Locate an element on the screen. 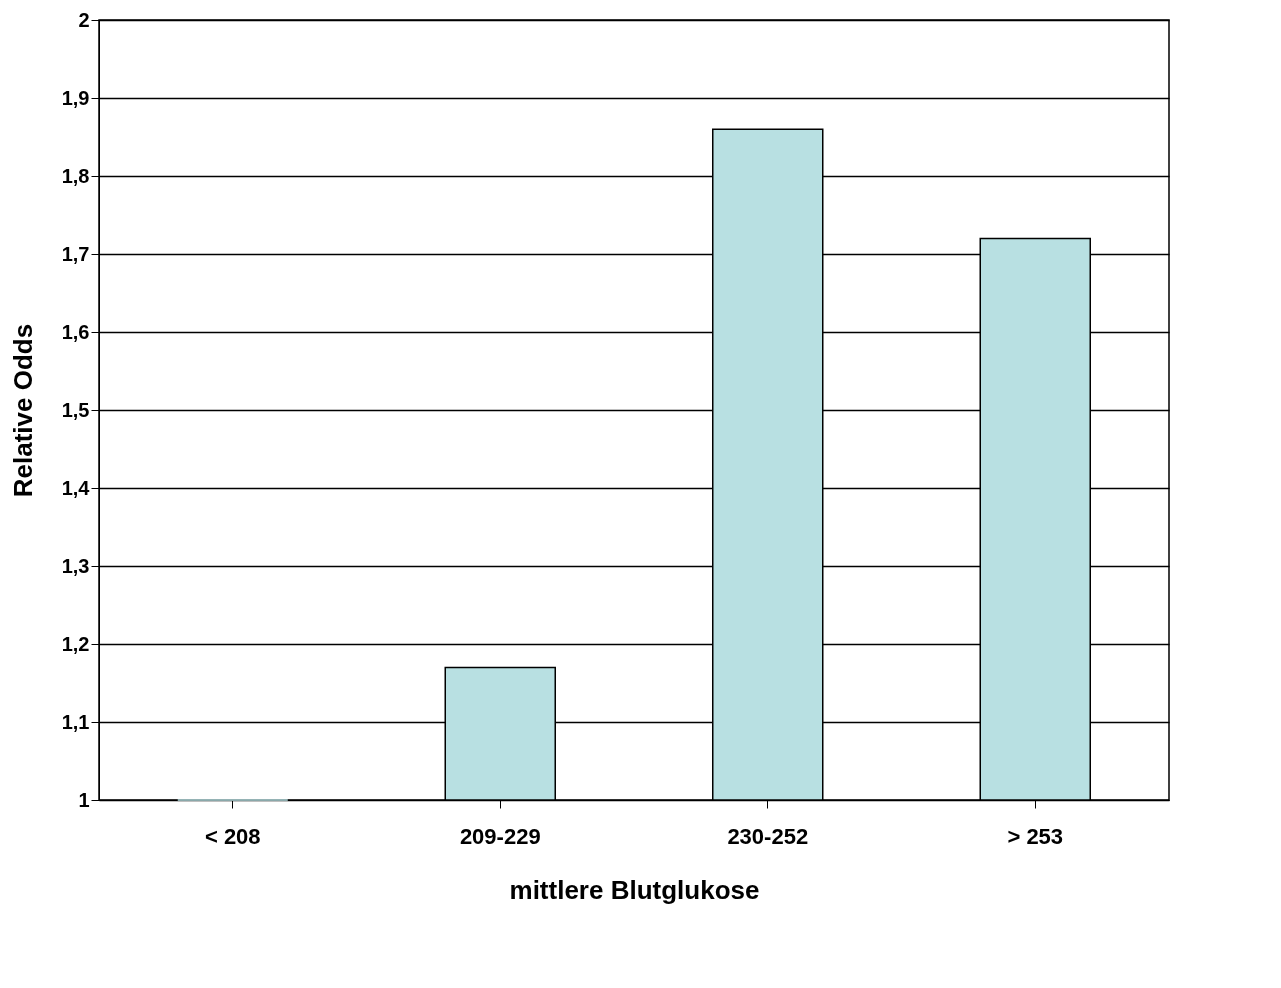 The height and width of the screenshot is (988, 1281). y-tick-label: 1,1 is located at coordinates (75, 721).